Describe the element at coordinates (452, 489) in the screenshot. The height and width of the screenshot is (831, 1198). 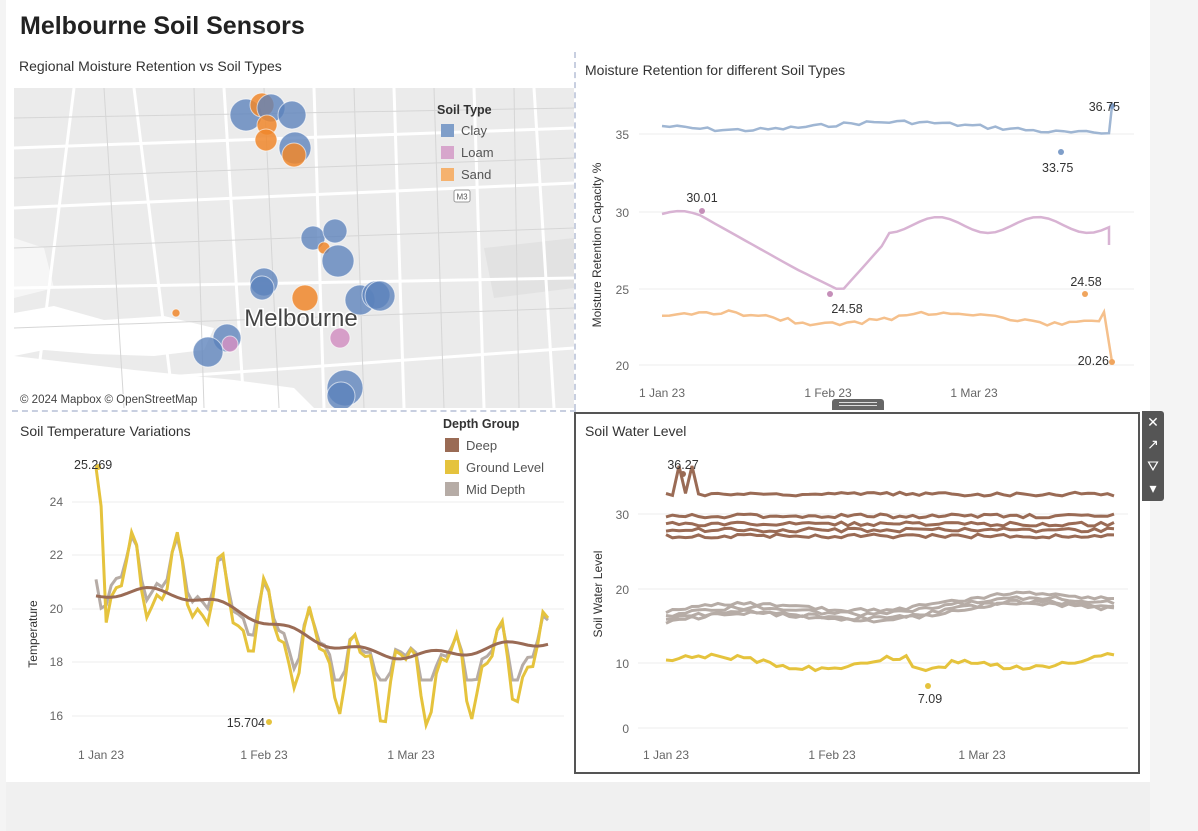
I see `legend-swatch-mid` at that location.